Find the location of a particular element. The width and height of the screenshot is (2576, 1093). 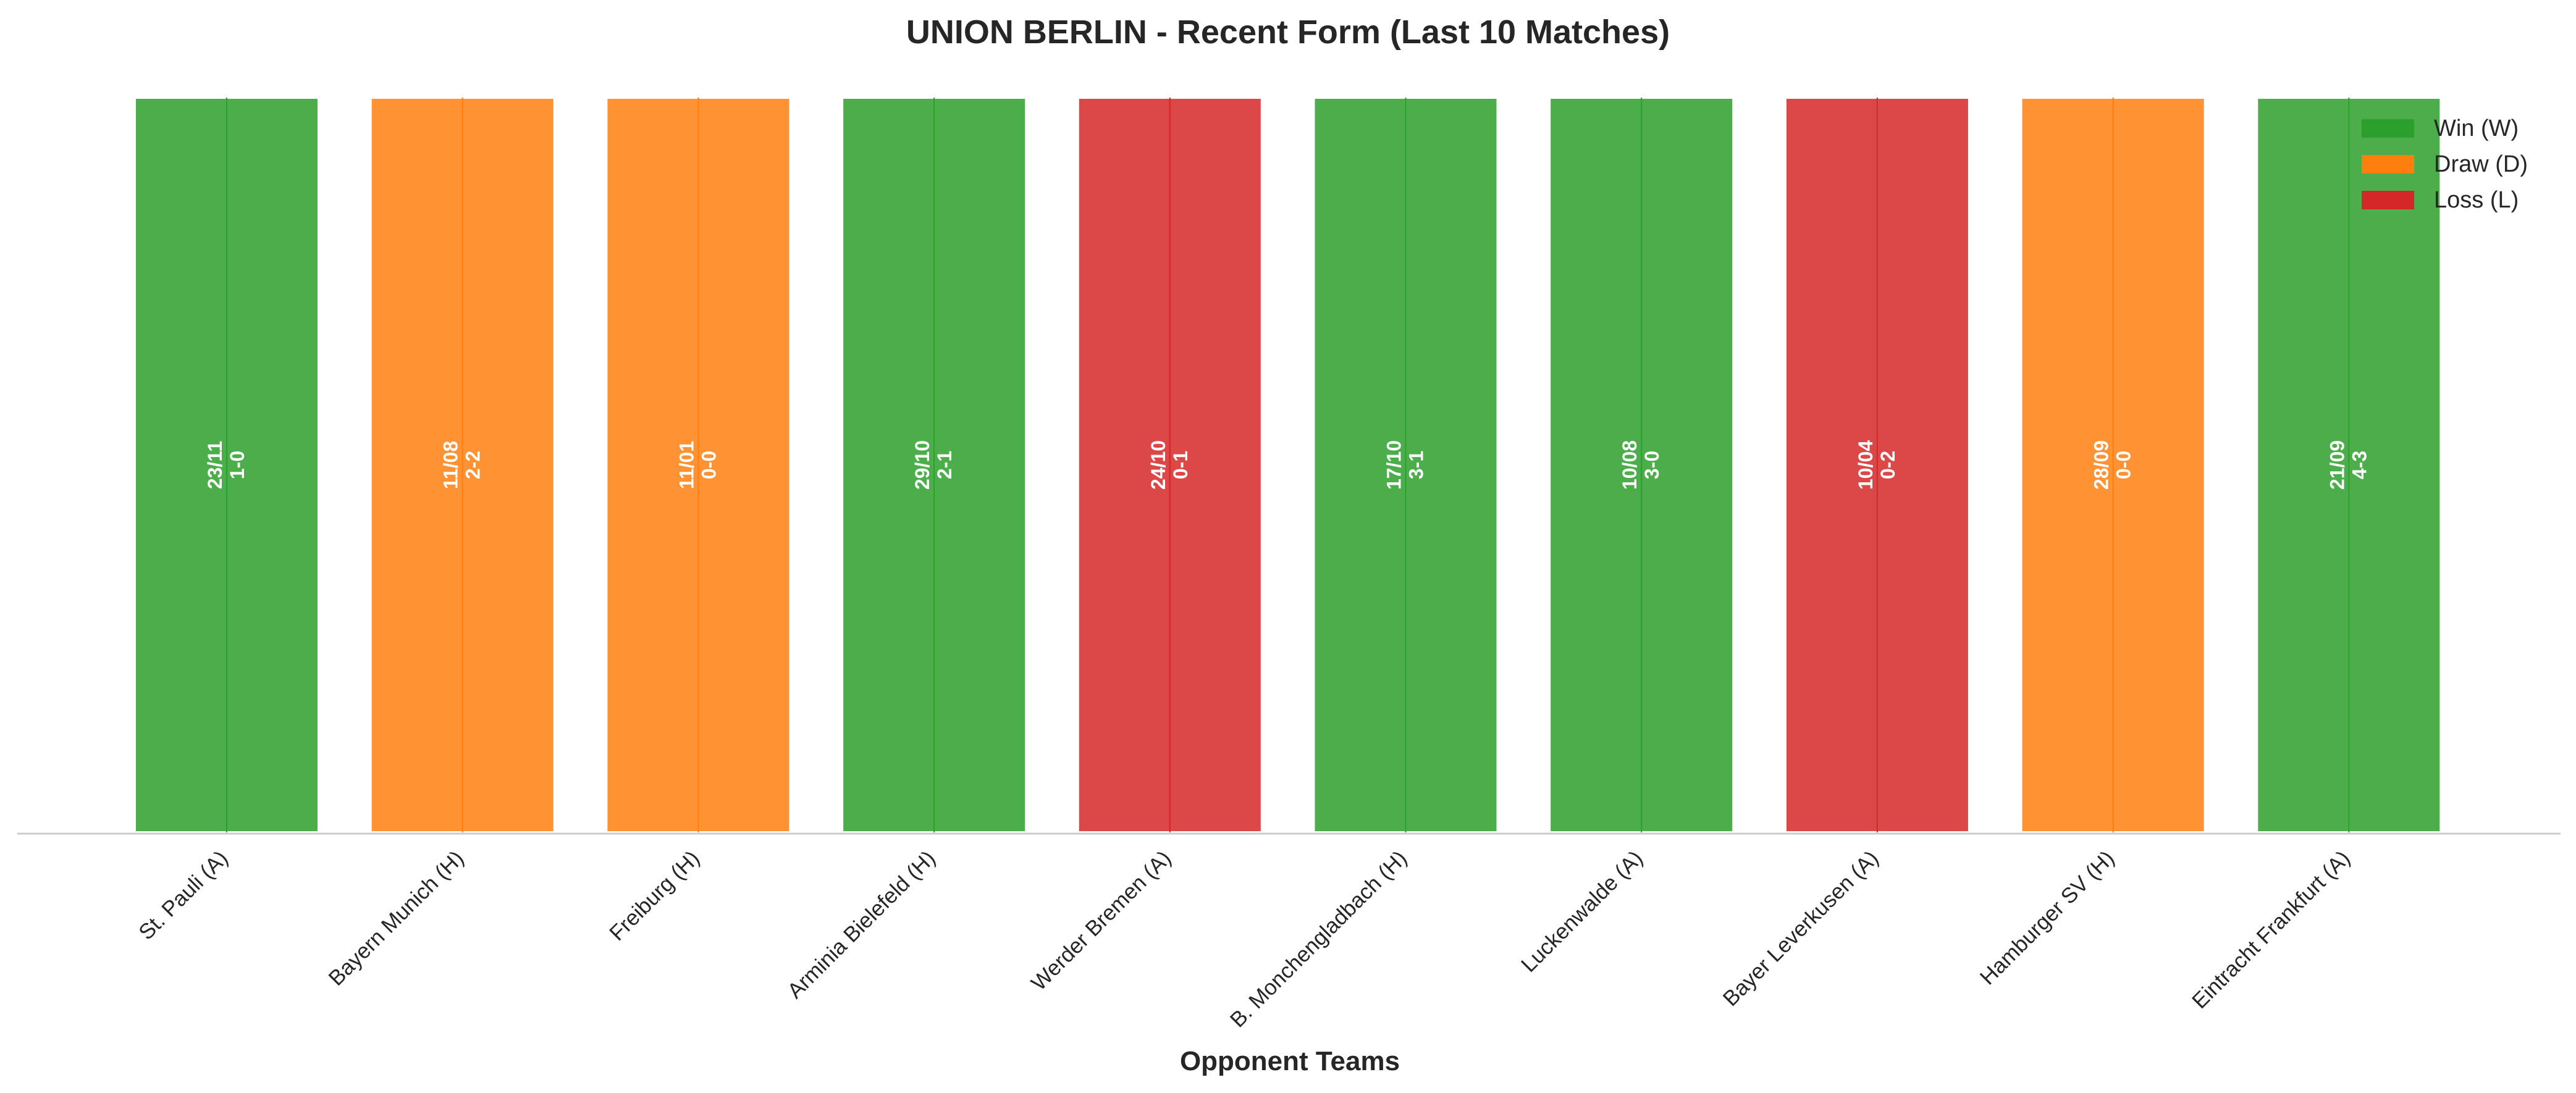

x-tick-label: Werder Bremen (A) is located at coordinates (1101, 920).